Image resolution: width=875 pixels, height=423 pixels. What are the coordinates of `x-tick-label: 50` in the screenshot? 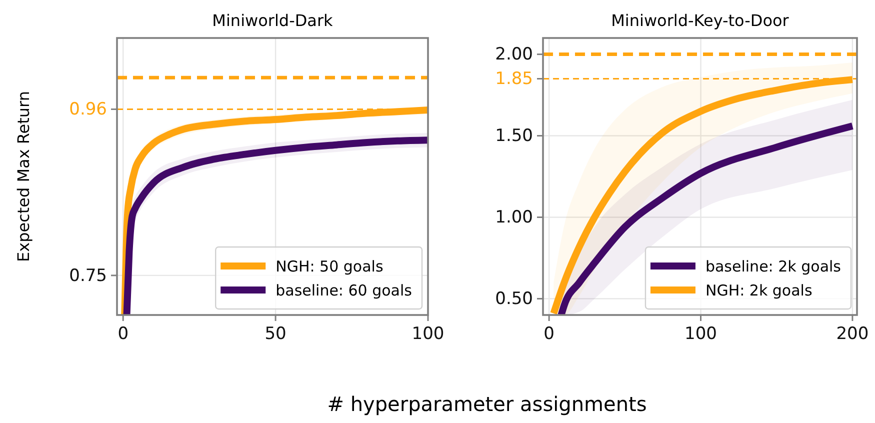 It's located at (275, 334).